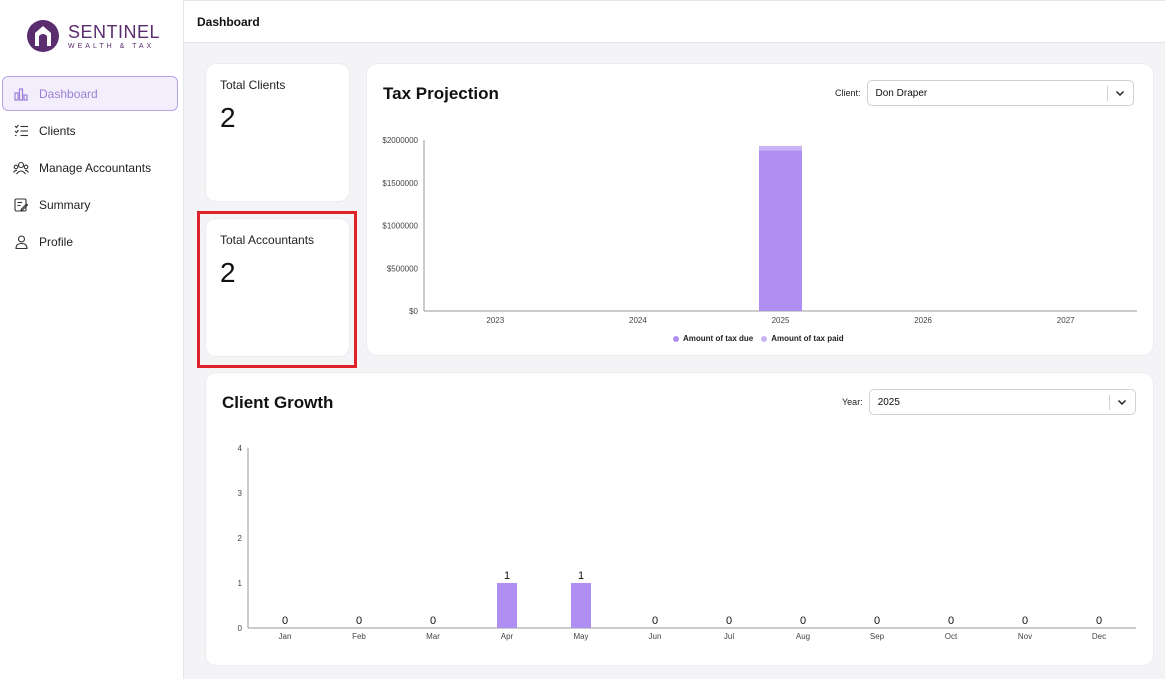 The width and height of the screenshot is (1165, 679). I want to click on total-accountants-card: Total Accountants 2, so click(277, 287).